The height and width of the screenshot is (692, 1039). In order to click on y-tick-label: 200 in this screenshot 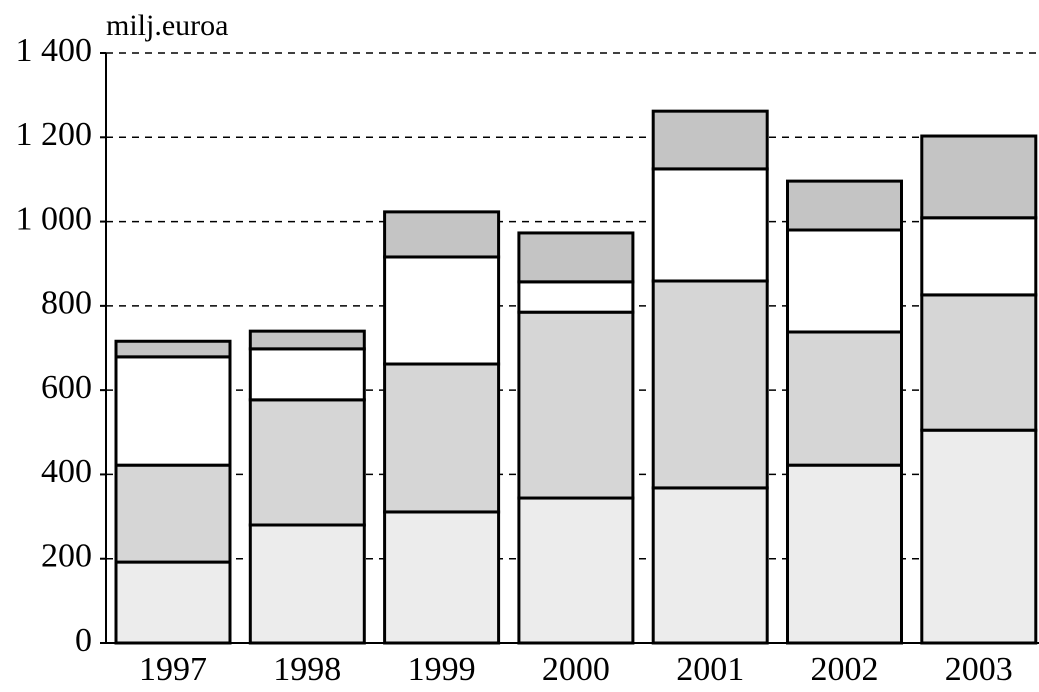, I will do `click(66, 556)`.